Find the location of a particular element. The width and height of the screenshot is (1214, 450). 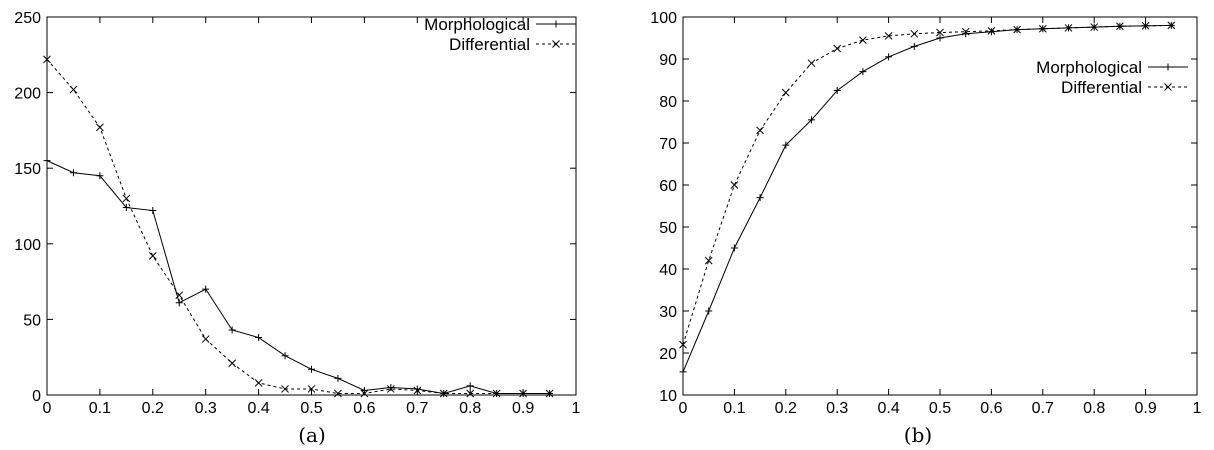

x-tick-label-a: 1 is located at coordinates (576, 408).